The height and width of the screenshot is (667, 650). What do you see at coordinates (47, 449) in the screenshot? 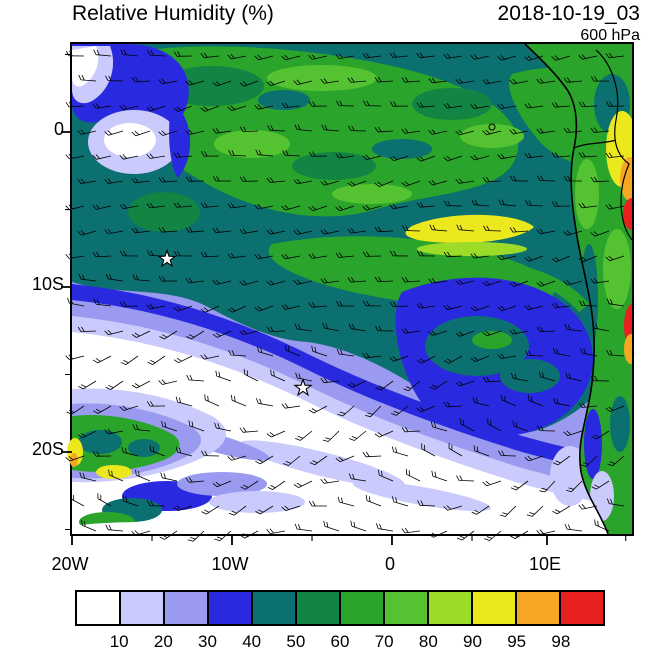
I see `y-tick-label: 20S` at bounding box center [47, 449].